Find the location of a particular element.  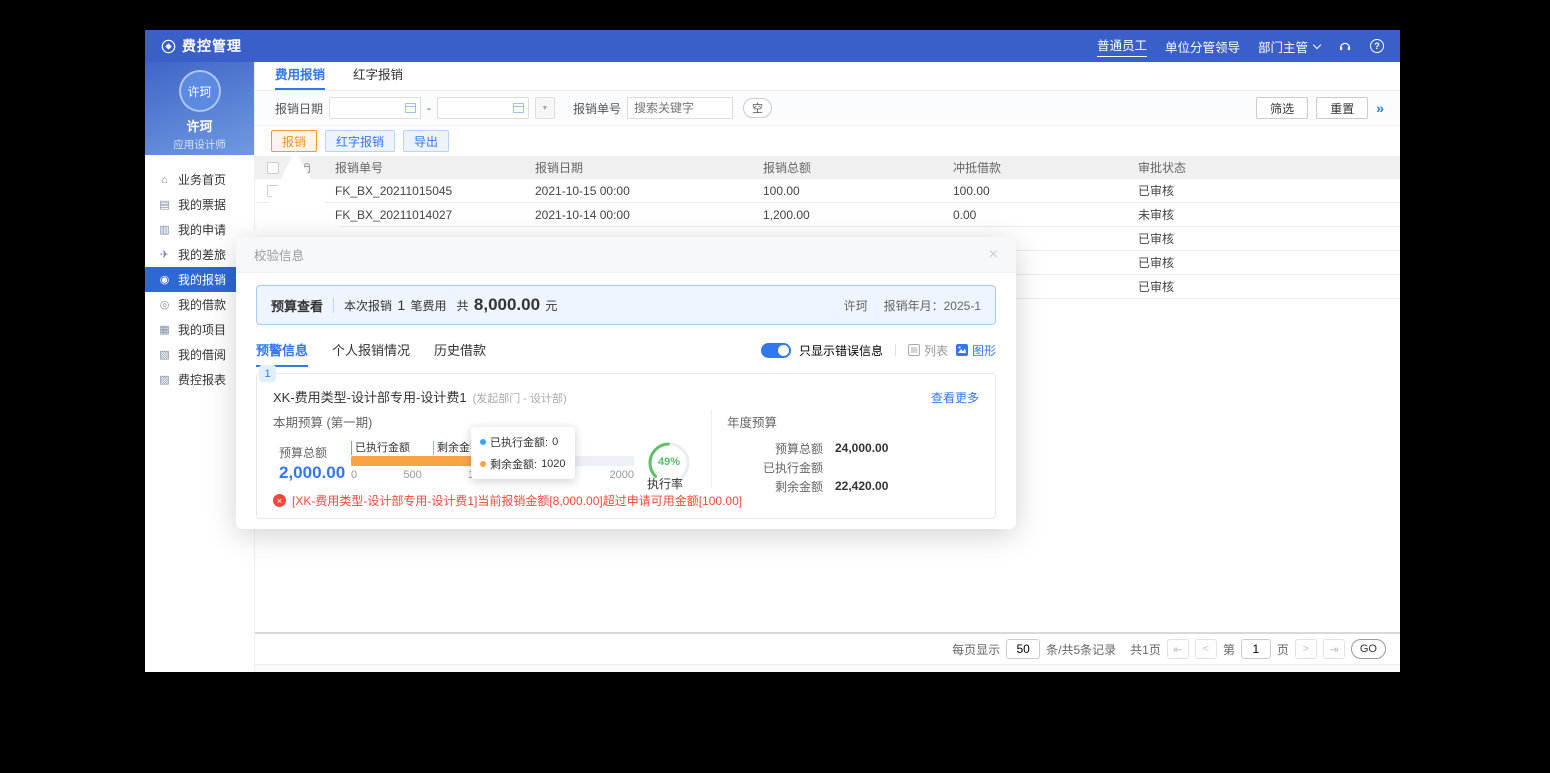

select-all-checkbox is located at coordinates (273, 167).